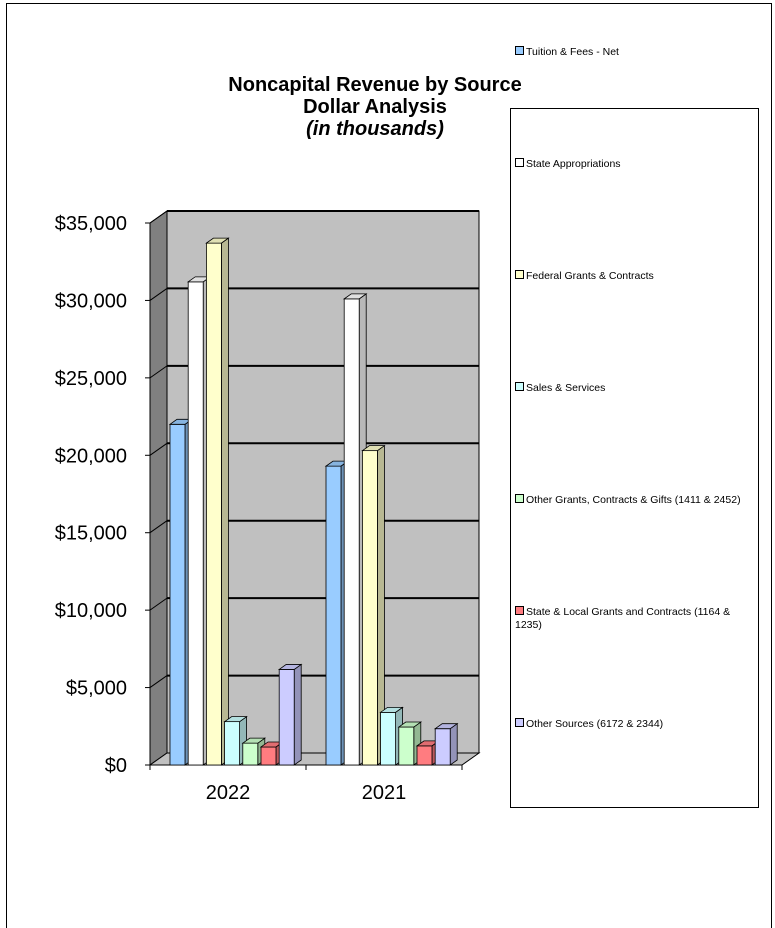 The height and width of the screenshot is (928, 775). I want to click on legend-item: Other Sources (6172 & 2344), so click(635, 724).